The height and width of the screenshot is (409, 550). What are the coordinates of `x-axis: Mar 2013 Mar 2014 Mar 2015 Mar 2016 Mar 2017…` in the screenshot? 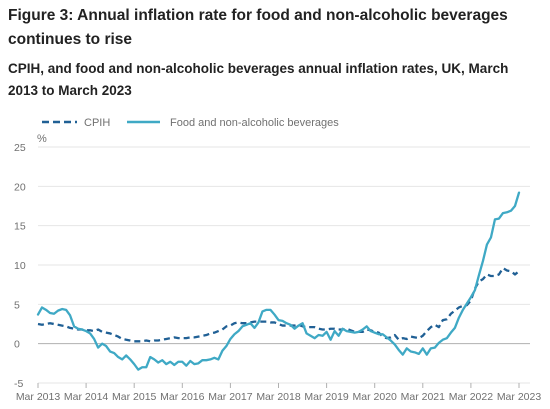 It's located at (279, 393).